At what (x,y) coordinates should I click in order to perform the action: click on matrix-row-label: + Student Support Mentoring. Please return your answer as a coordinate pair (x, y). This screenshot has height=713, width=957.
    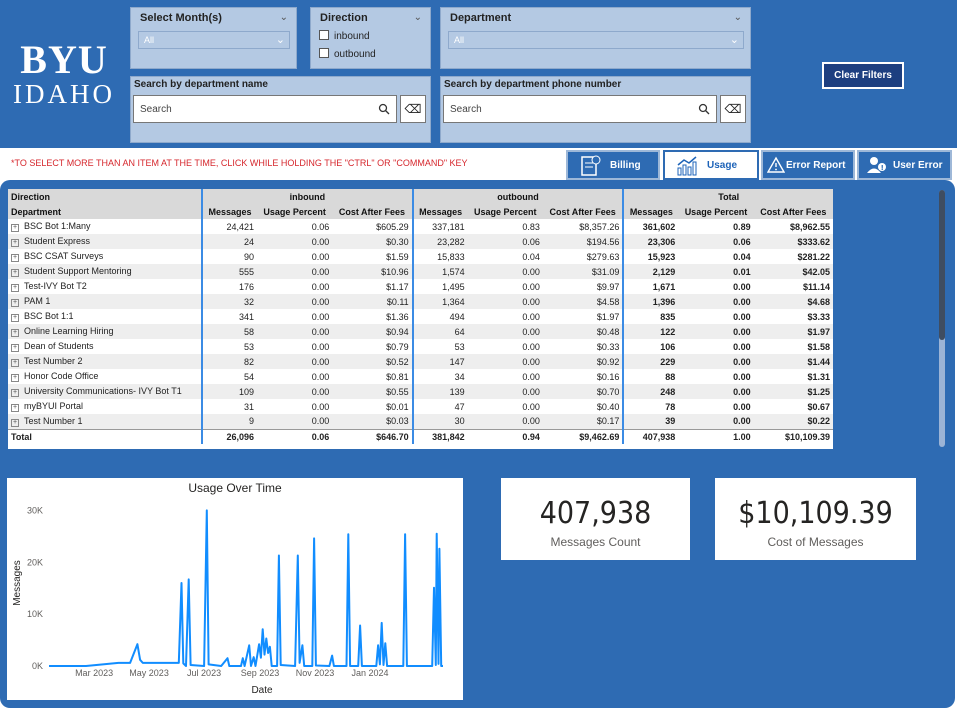
    Looking at the image, I should click on (105, 271).